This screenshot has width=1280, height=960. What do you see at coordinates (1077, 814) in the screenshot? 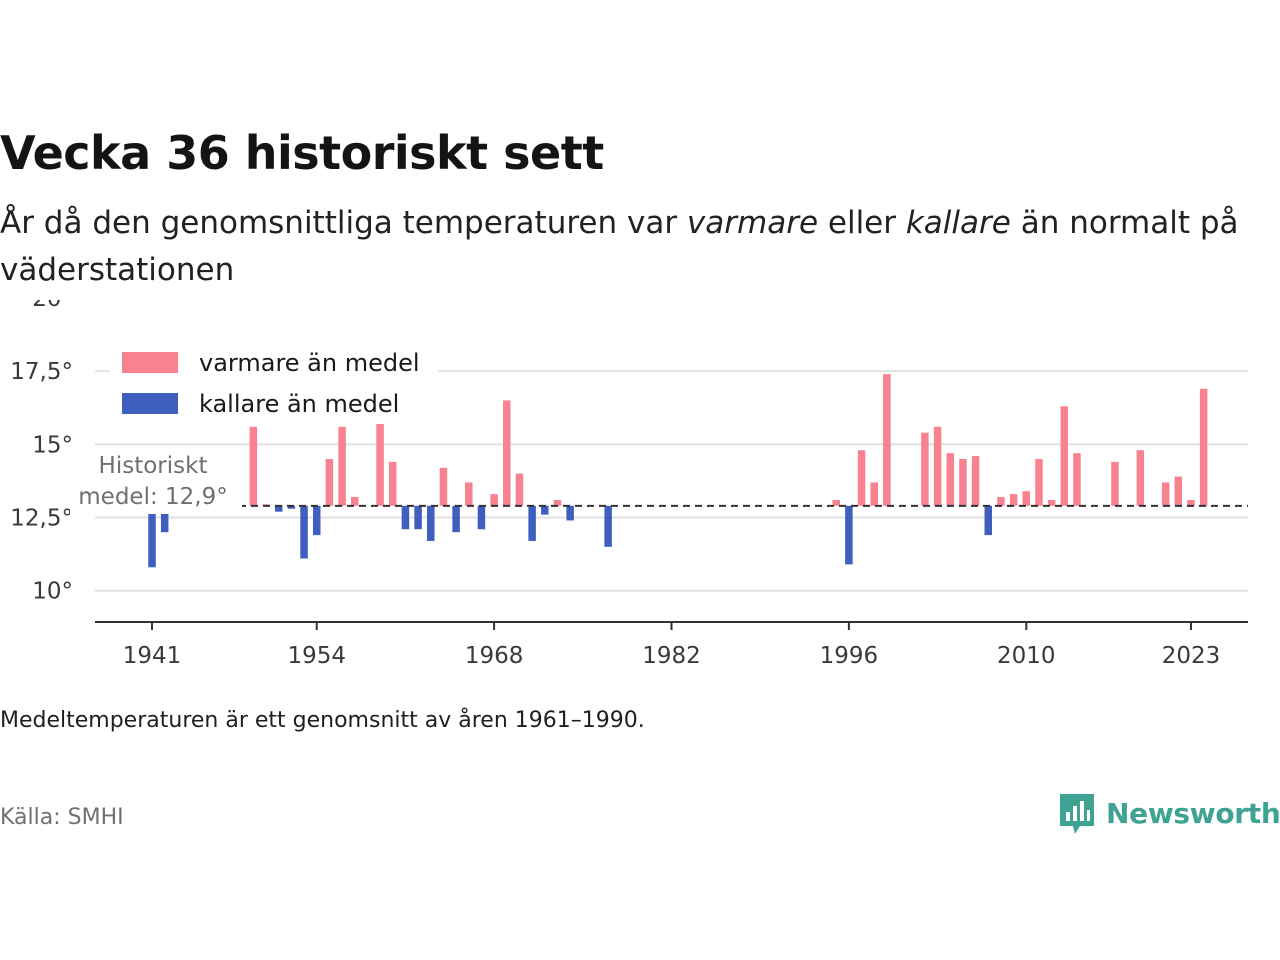
I see `newsworthy-logo-icon` at bounding box center [1077, 814].